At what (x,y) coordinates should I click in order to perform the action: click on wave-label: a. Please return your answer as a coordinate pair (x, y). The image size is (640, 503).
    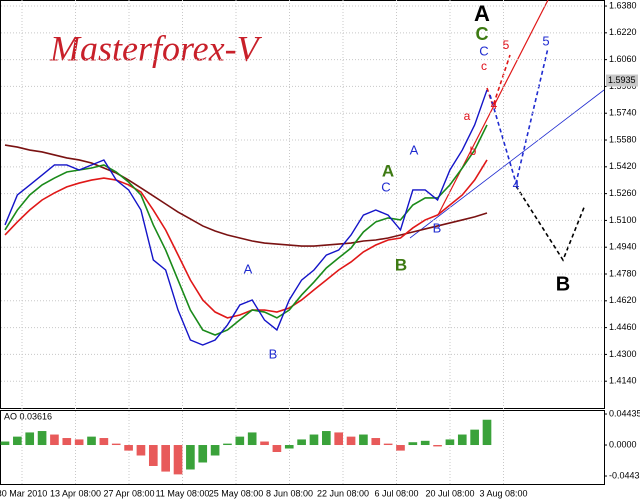
    Looking at the image, I should click on (467, 116).